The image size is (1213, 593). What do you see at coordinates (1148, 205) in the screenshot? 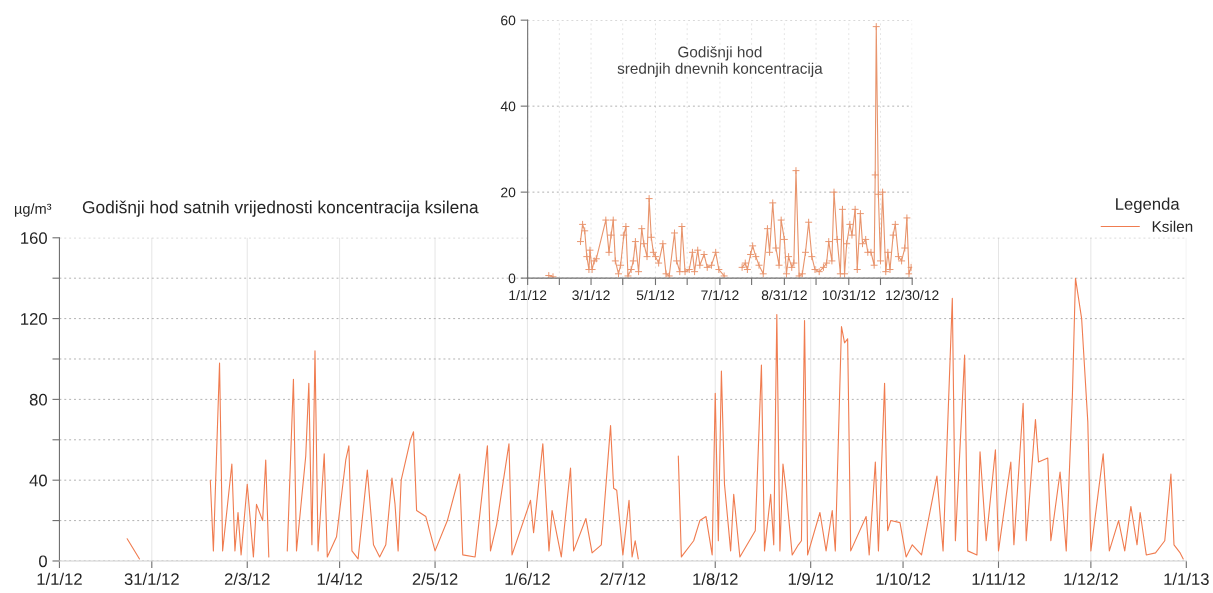
I see `legend-title: Legenda` at bounding box center [1148, 205].